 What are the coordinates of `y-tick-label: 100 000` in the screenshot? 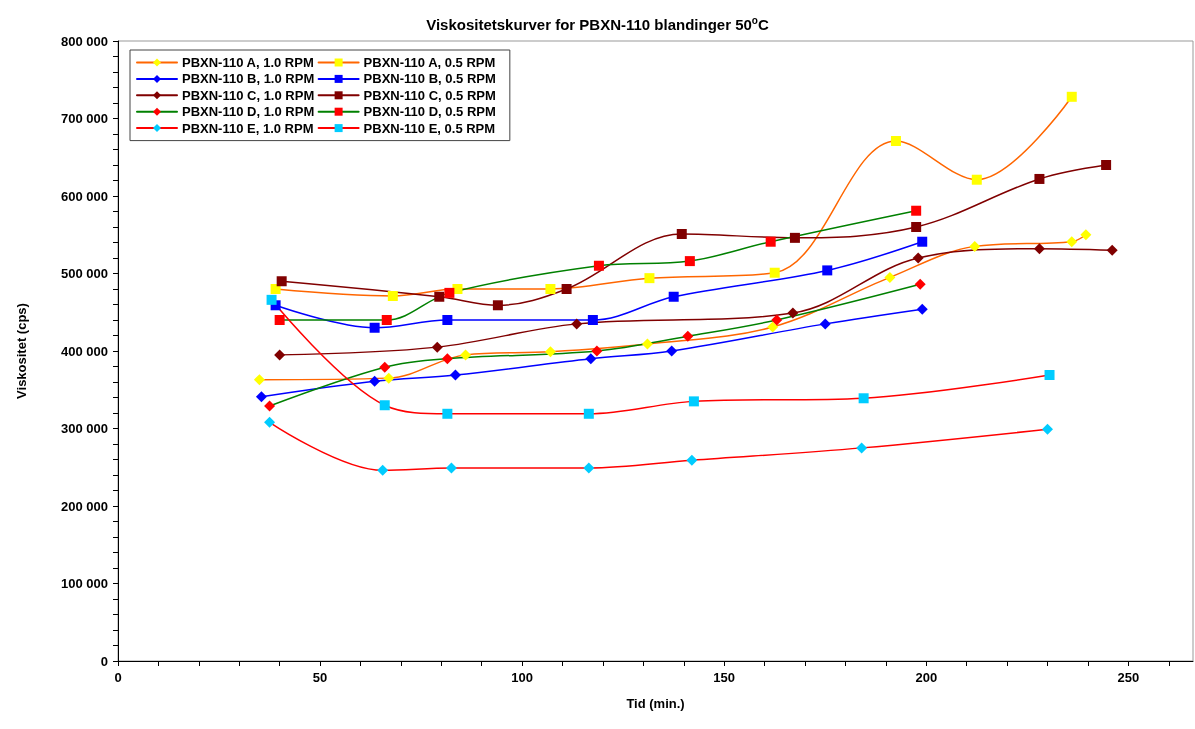 It's located at (84, 583).